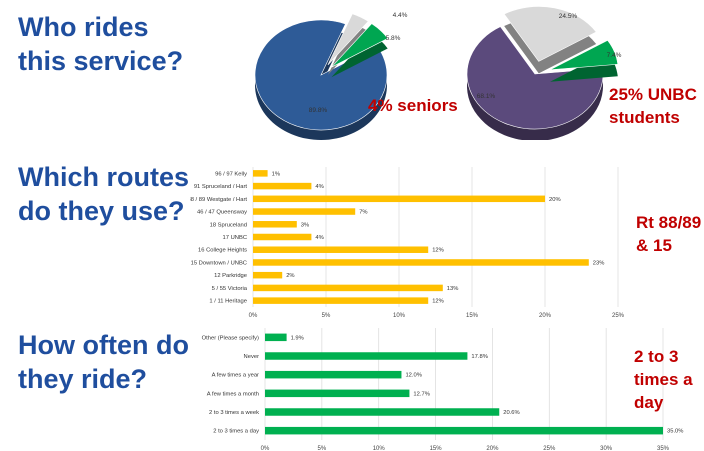  I want to click on pie-riders-slice-1-top, so click(348, 39).